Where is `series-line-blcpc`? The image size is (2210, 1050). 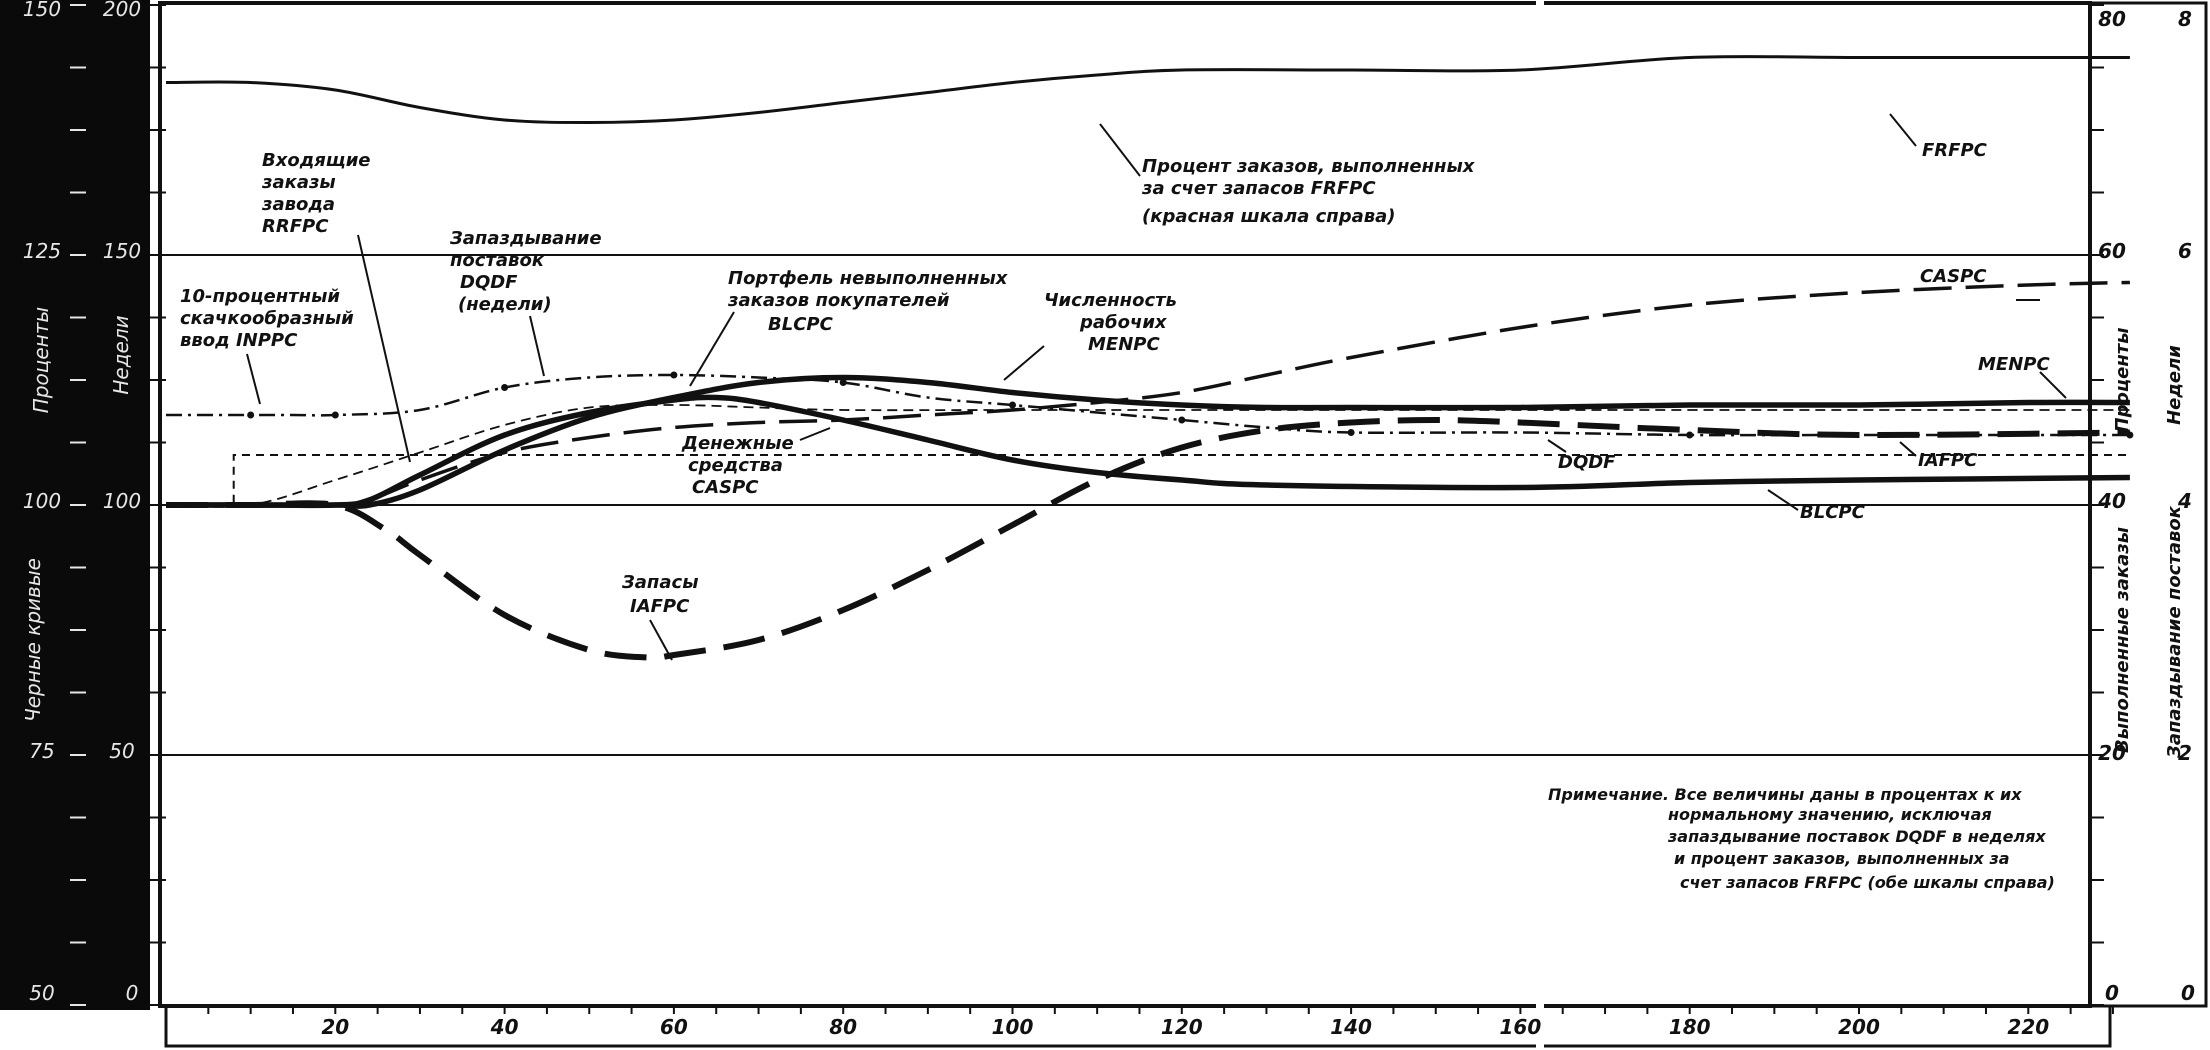 series-line-blcpc is located at coordinates (1148, 451).